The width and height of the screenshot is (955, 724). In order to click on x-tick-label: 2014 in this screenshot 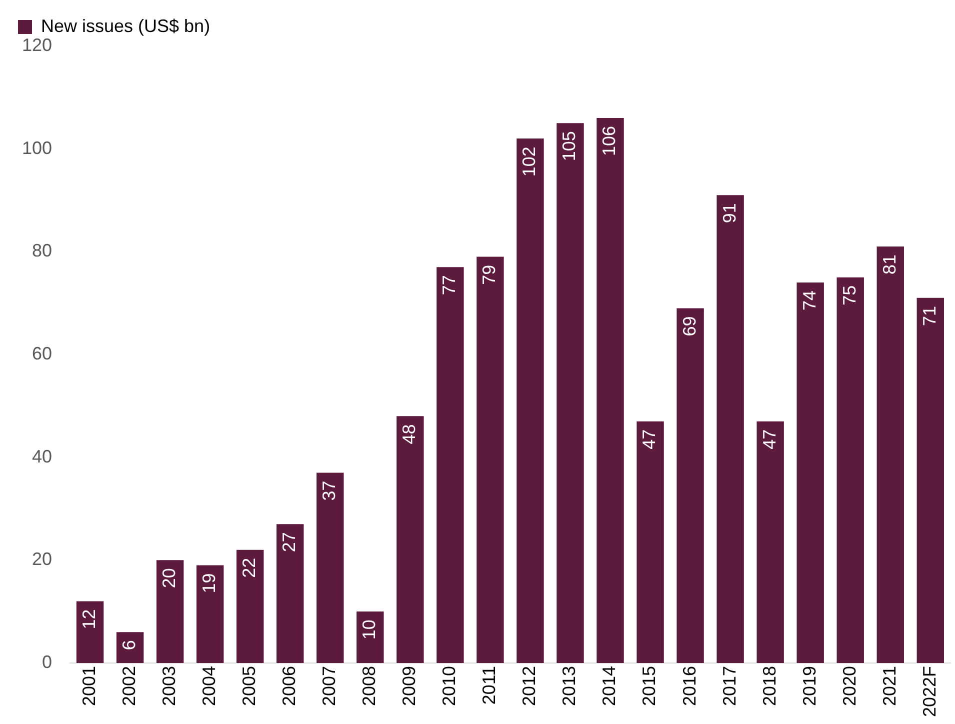, I will do `click(609, 686)`.